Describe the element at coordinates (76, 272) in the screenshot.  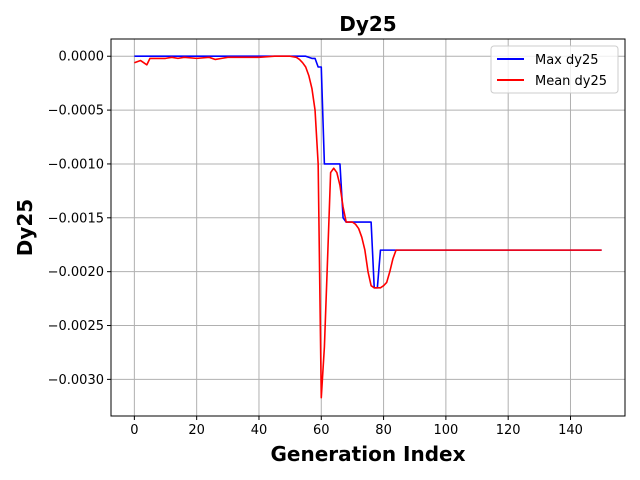
I see `y-tick-label: −0.0020` at that location.